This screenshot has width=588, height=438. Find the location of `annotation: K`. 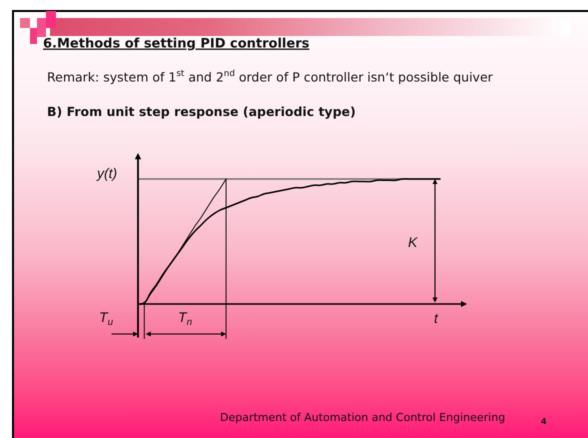

annotation: K is located at coordinates (413, 242).